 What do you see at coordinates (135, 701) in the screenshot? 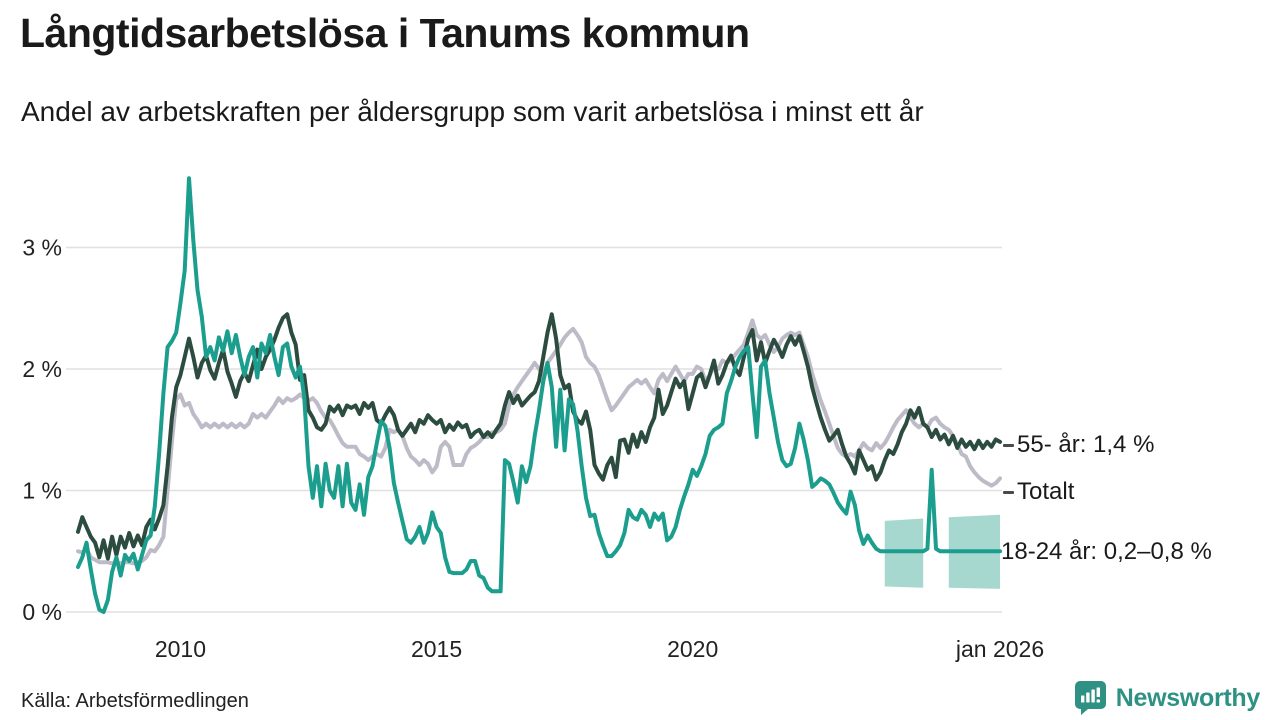
I see `source-note: Källa: Arbetsförmedlingen` at bounding box center [135, 701].